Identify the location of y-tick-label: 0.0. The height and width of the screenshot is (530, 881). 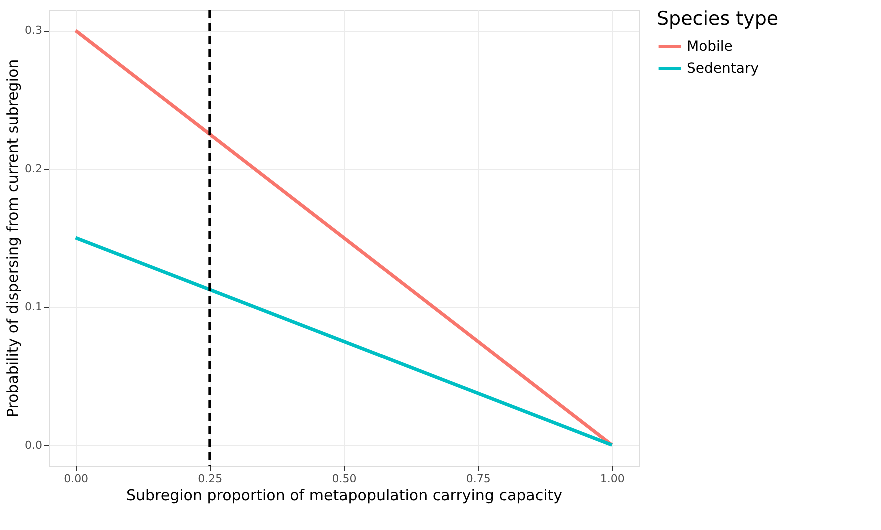
(33, 445).